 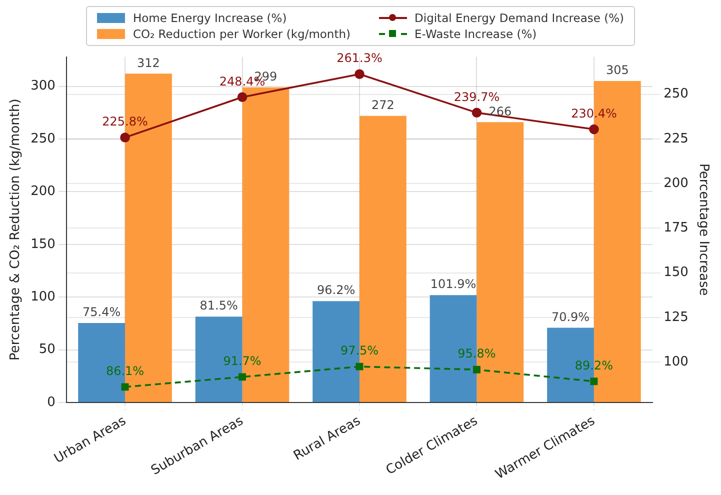 I want to click on y-tick-label: 200, so click(x=43, y=192).